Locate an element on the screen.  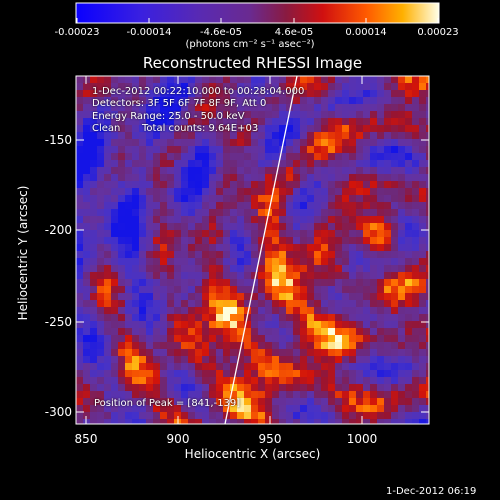
peak-position-text: Position of Peak = [841,-139] is located at coordinates (167, 403).